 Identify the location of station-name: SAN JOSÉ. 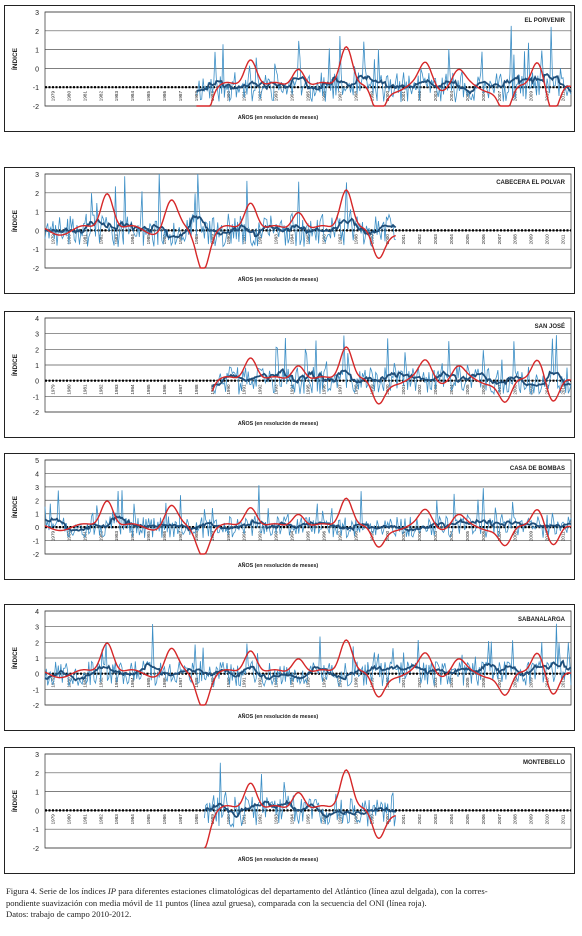
(550, 326).